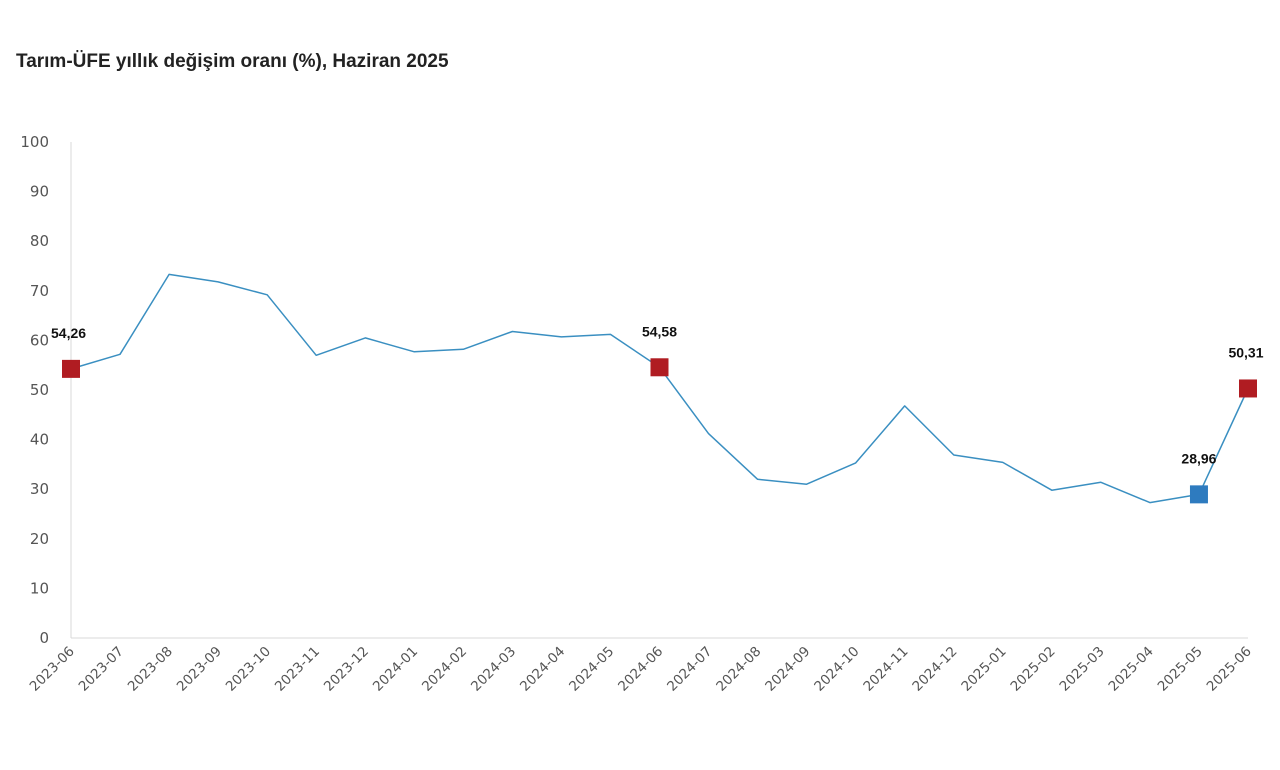 This screenshot has width=1280, height=770. What do you see at coordinates (444, 669) in the screenshot?
I see `x-tick-label: 2024-02` at bounding box center [444, 669].